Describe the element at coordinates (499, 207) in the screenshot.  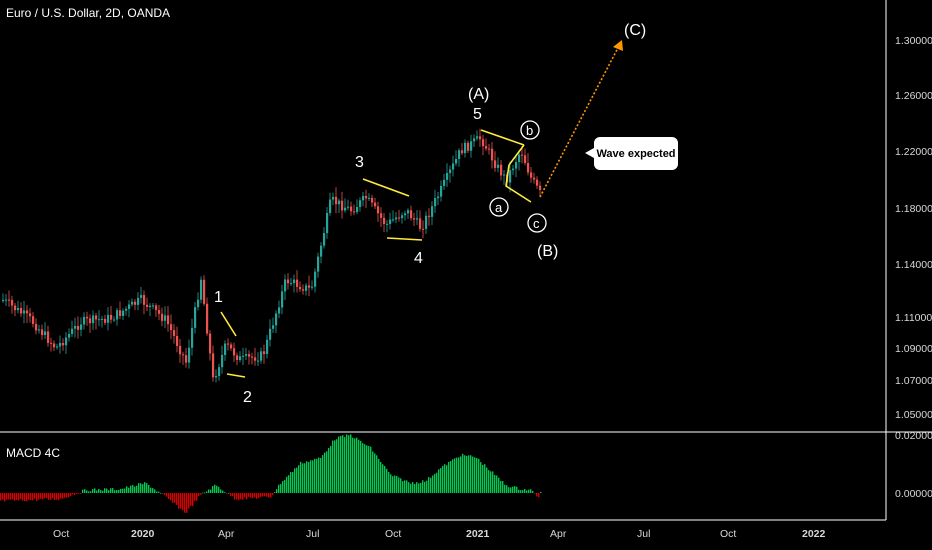
I see `circled-label-a-marker: a` at that location.